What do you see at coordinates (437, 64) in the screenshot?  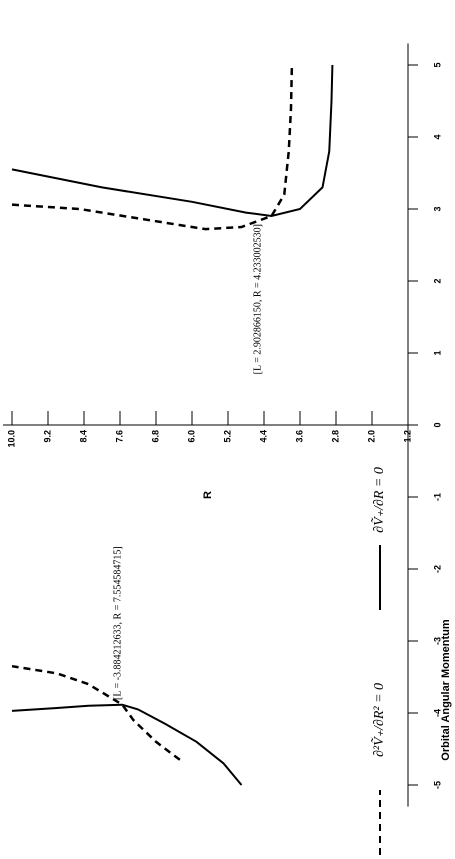 I see `x-tick-label: 5` at bounding box center [437, 64].